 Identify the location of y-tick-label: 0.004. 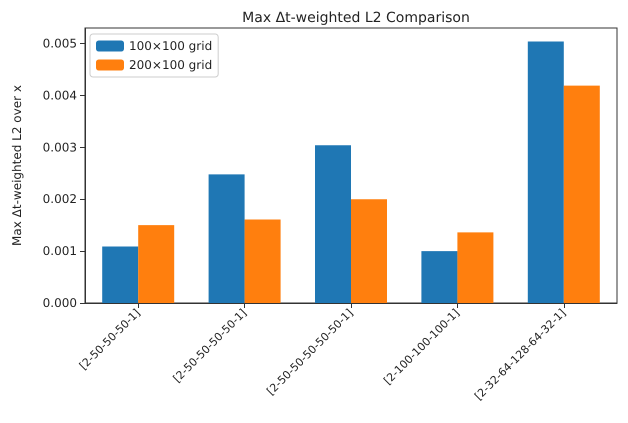
(59, 95).